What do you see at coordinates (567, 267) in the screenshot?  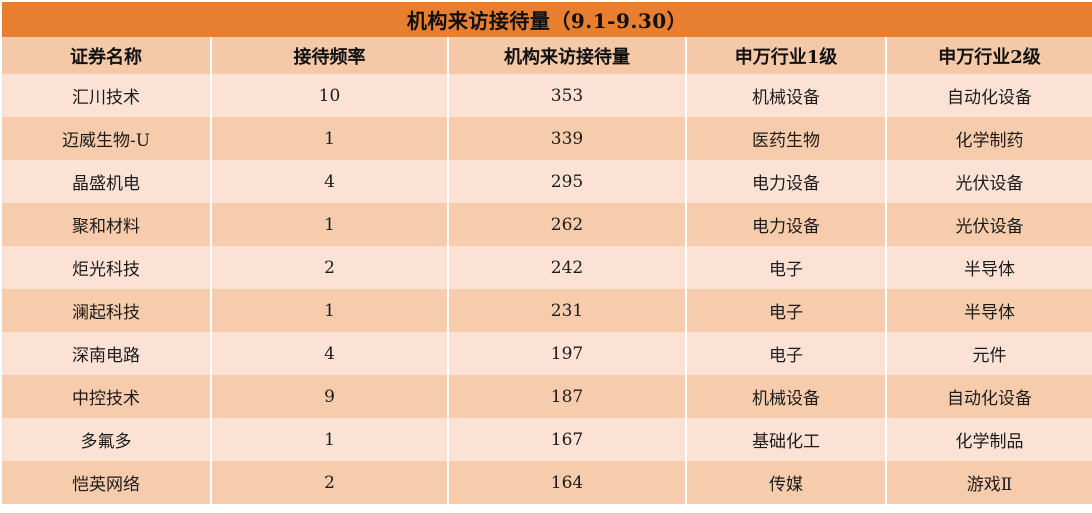 I see `cell-visit-count: 242` at bounding box center [567, 267].